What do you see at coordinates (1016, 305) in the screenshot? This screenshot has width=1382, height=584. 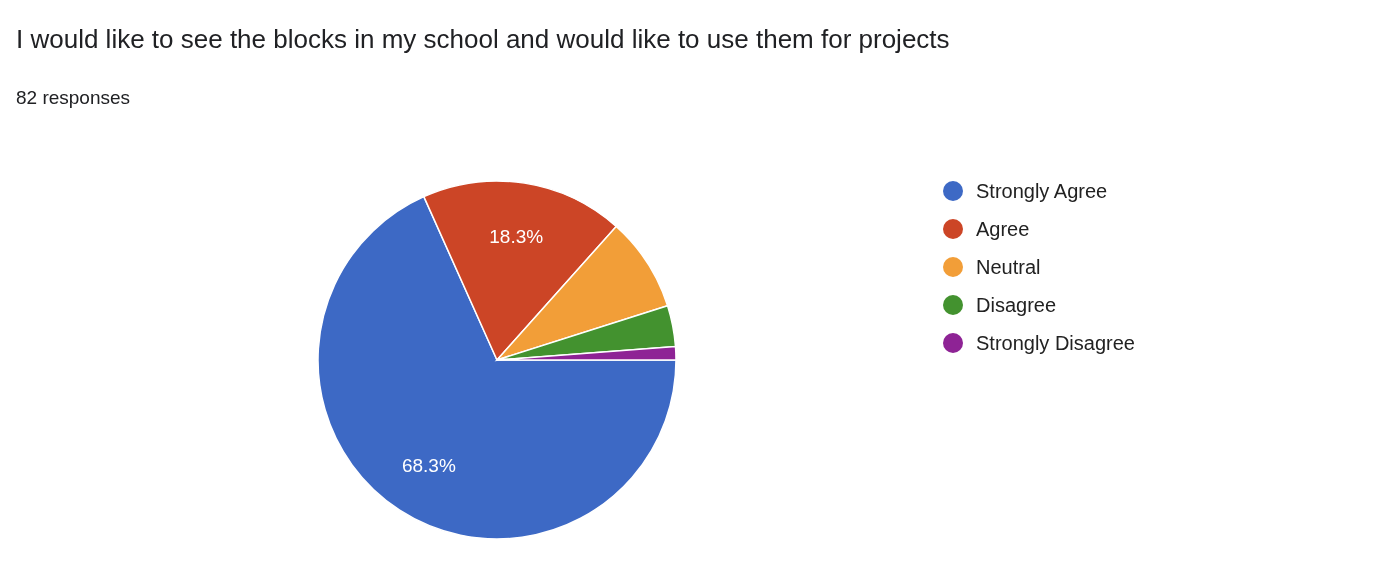 I see `legend-label: Disagree` at bounding box center [1016, 305].